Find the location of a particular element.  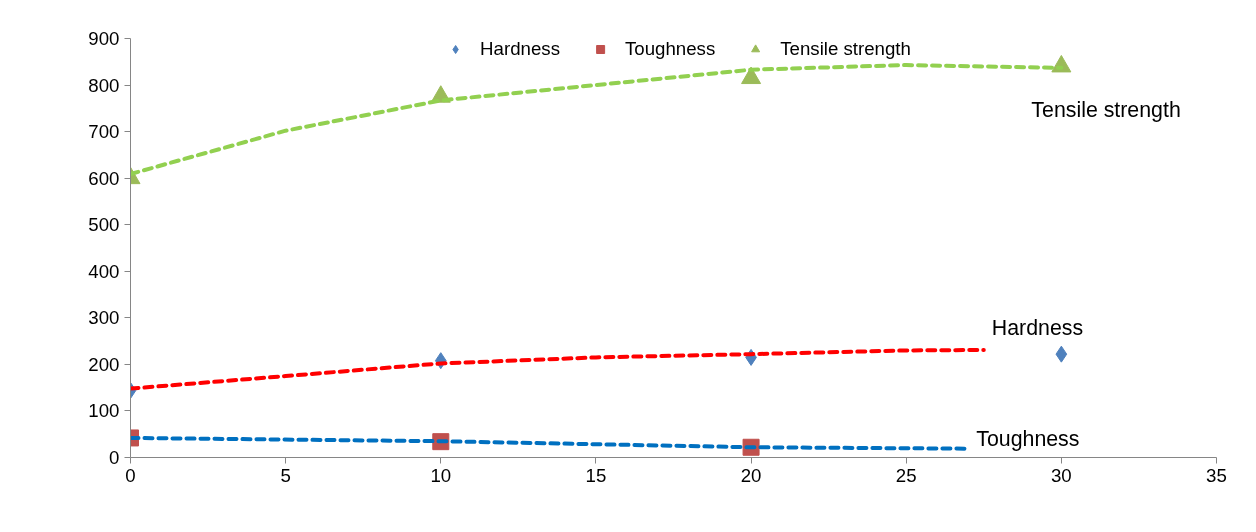

y-tick-label: 100 is located at coordinates (104, 411).